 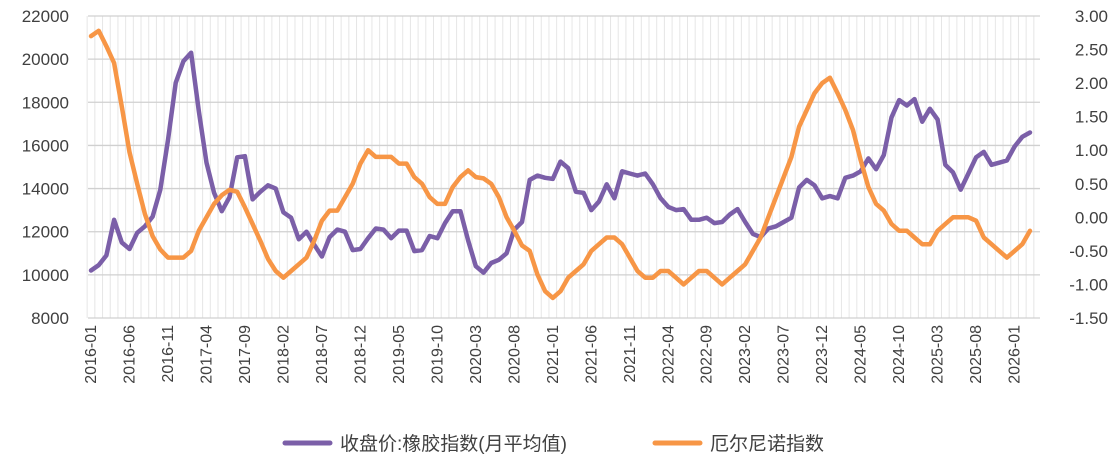 I want to click on x-tick-label: 2026-01, so click(x=1015, y=354).